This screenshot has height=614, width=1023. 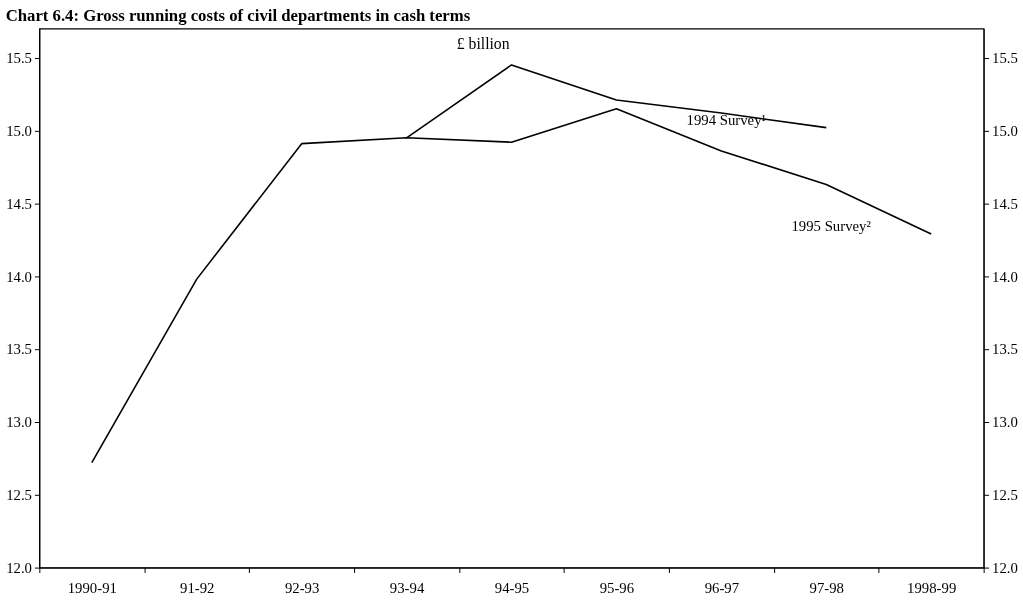 What do you see at coordinates (826, 587) in the screenshot?
I see `x-tick-label: 97-98` at bounding box center [826, 587].